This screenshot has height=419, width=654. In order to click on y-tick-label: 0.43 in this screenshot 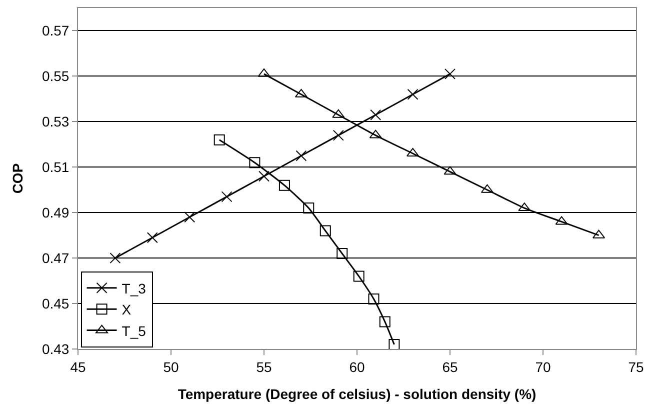, I will do `click(56, 348)`.